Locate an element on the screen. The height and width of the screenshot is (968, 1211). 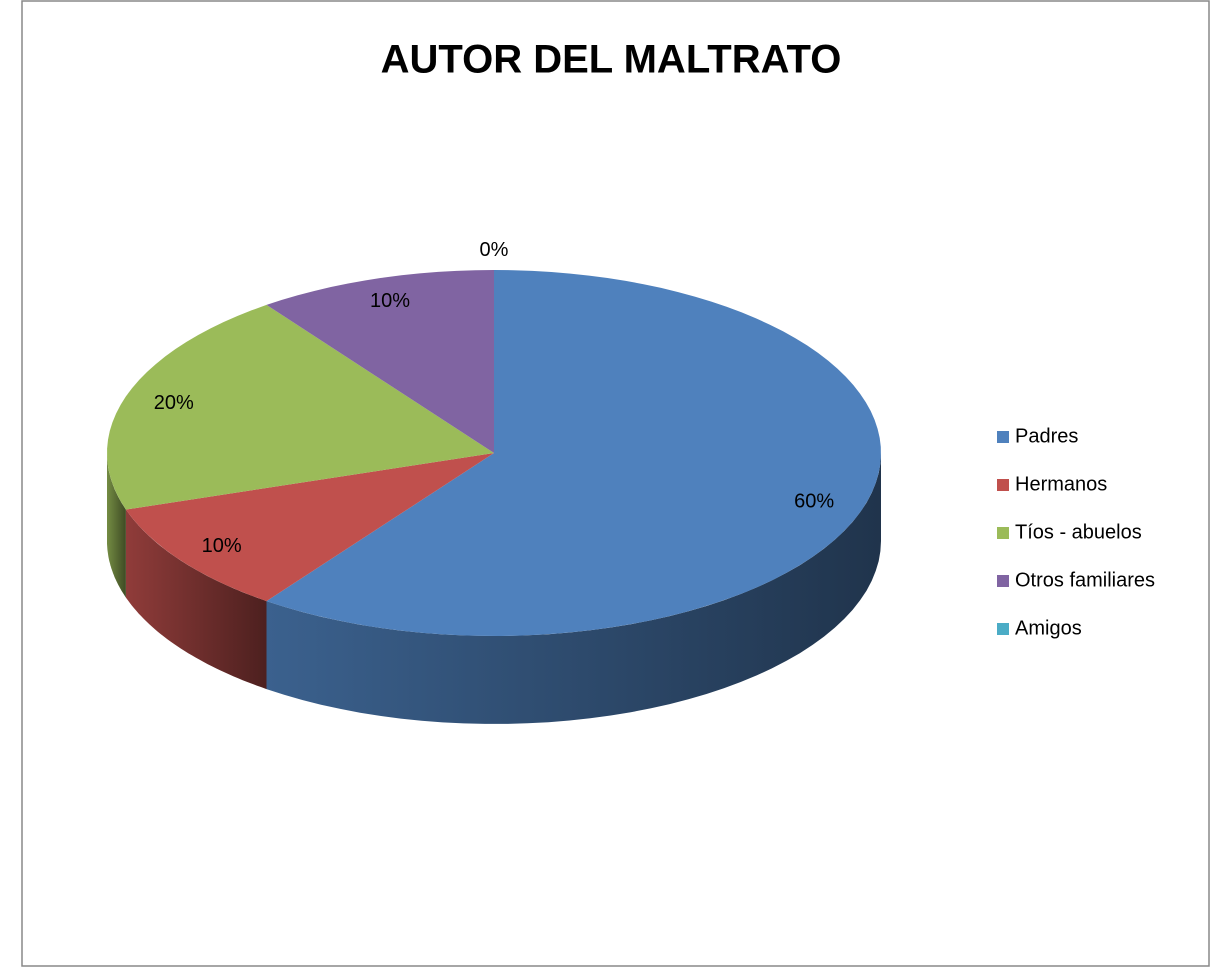
legend-label: Padres is located at coordinates (1046, 436).